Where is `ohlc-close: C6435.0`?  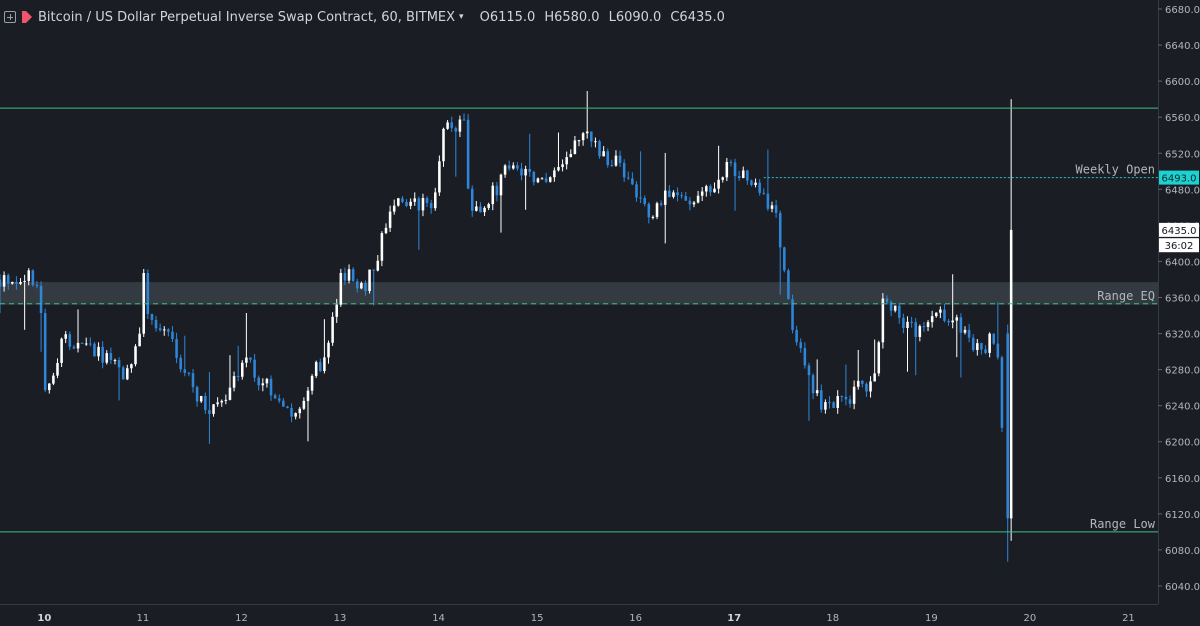 ohlc-close: C6435.0 is located at coordinates (697, 17).